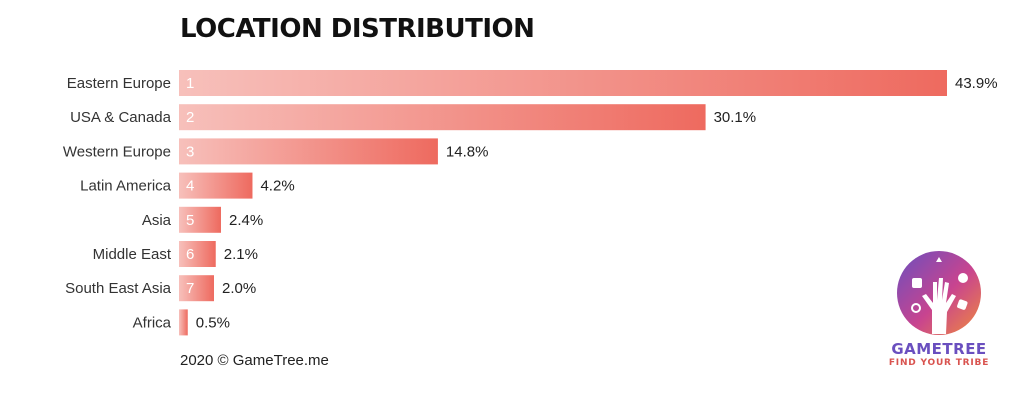 The image size is (1024, 411). Describe the element at coordinates (126, 186) in the screenshot. I see `category-label: Latin America` at that location.